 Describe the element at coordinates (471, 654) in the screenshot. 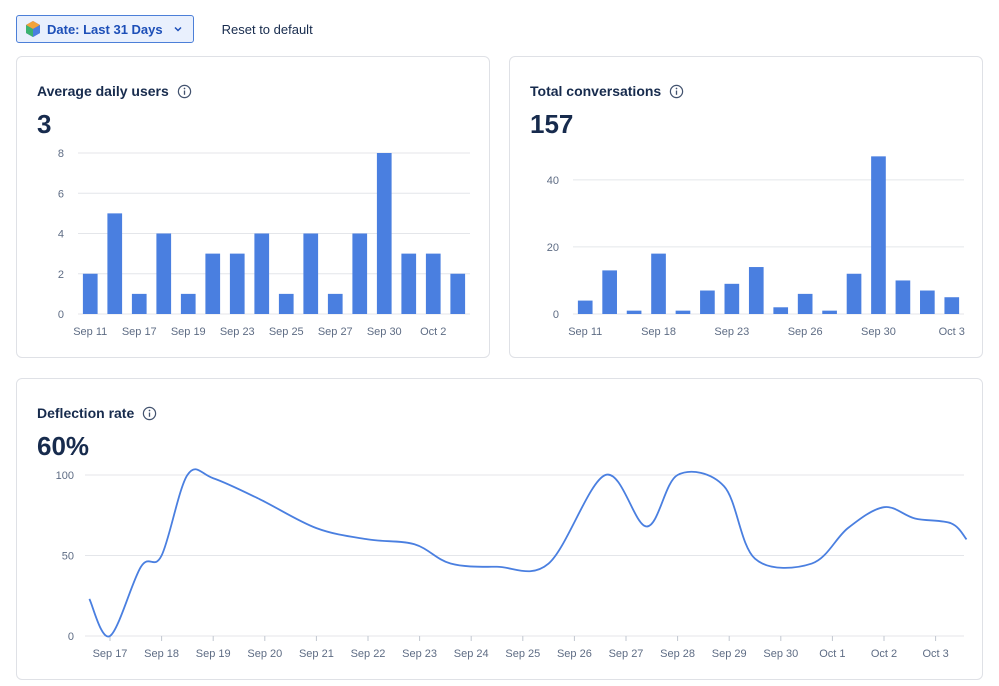

I see `x-tick-label: Sep 24` at that location.